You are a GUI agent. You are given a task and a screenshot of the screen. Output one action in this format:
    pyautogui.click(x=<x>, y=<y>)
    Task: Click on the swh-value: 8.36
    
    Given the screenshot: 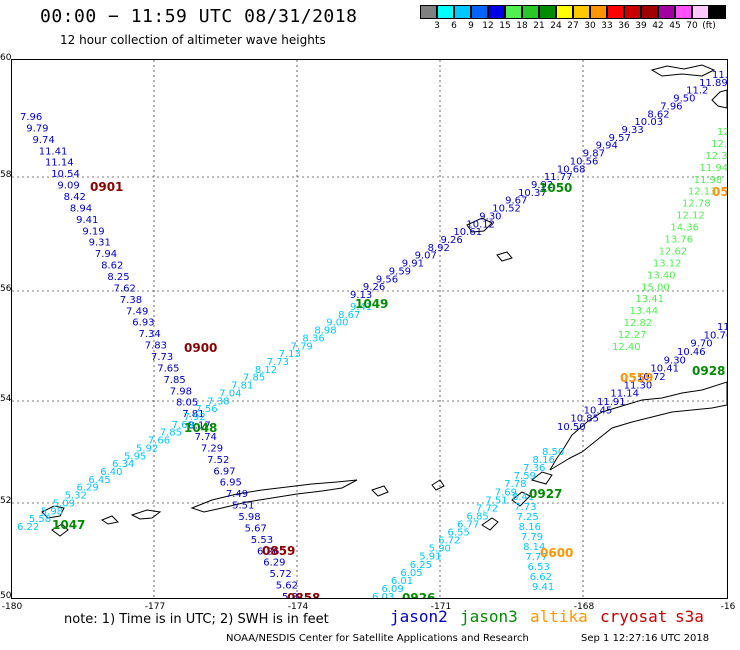 What is the action you would take?
    pyautogui.click(x=313, y=338)
    